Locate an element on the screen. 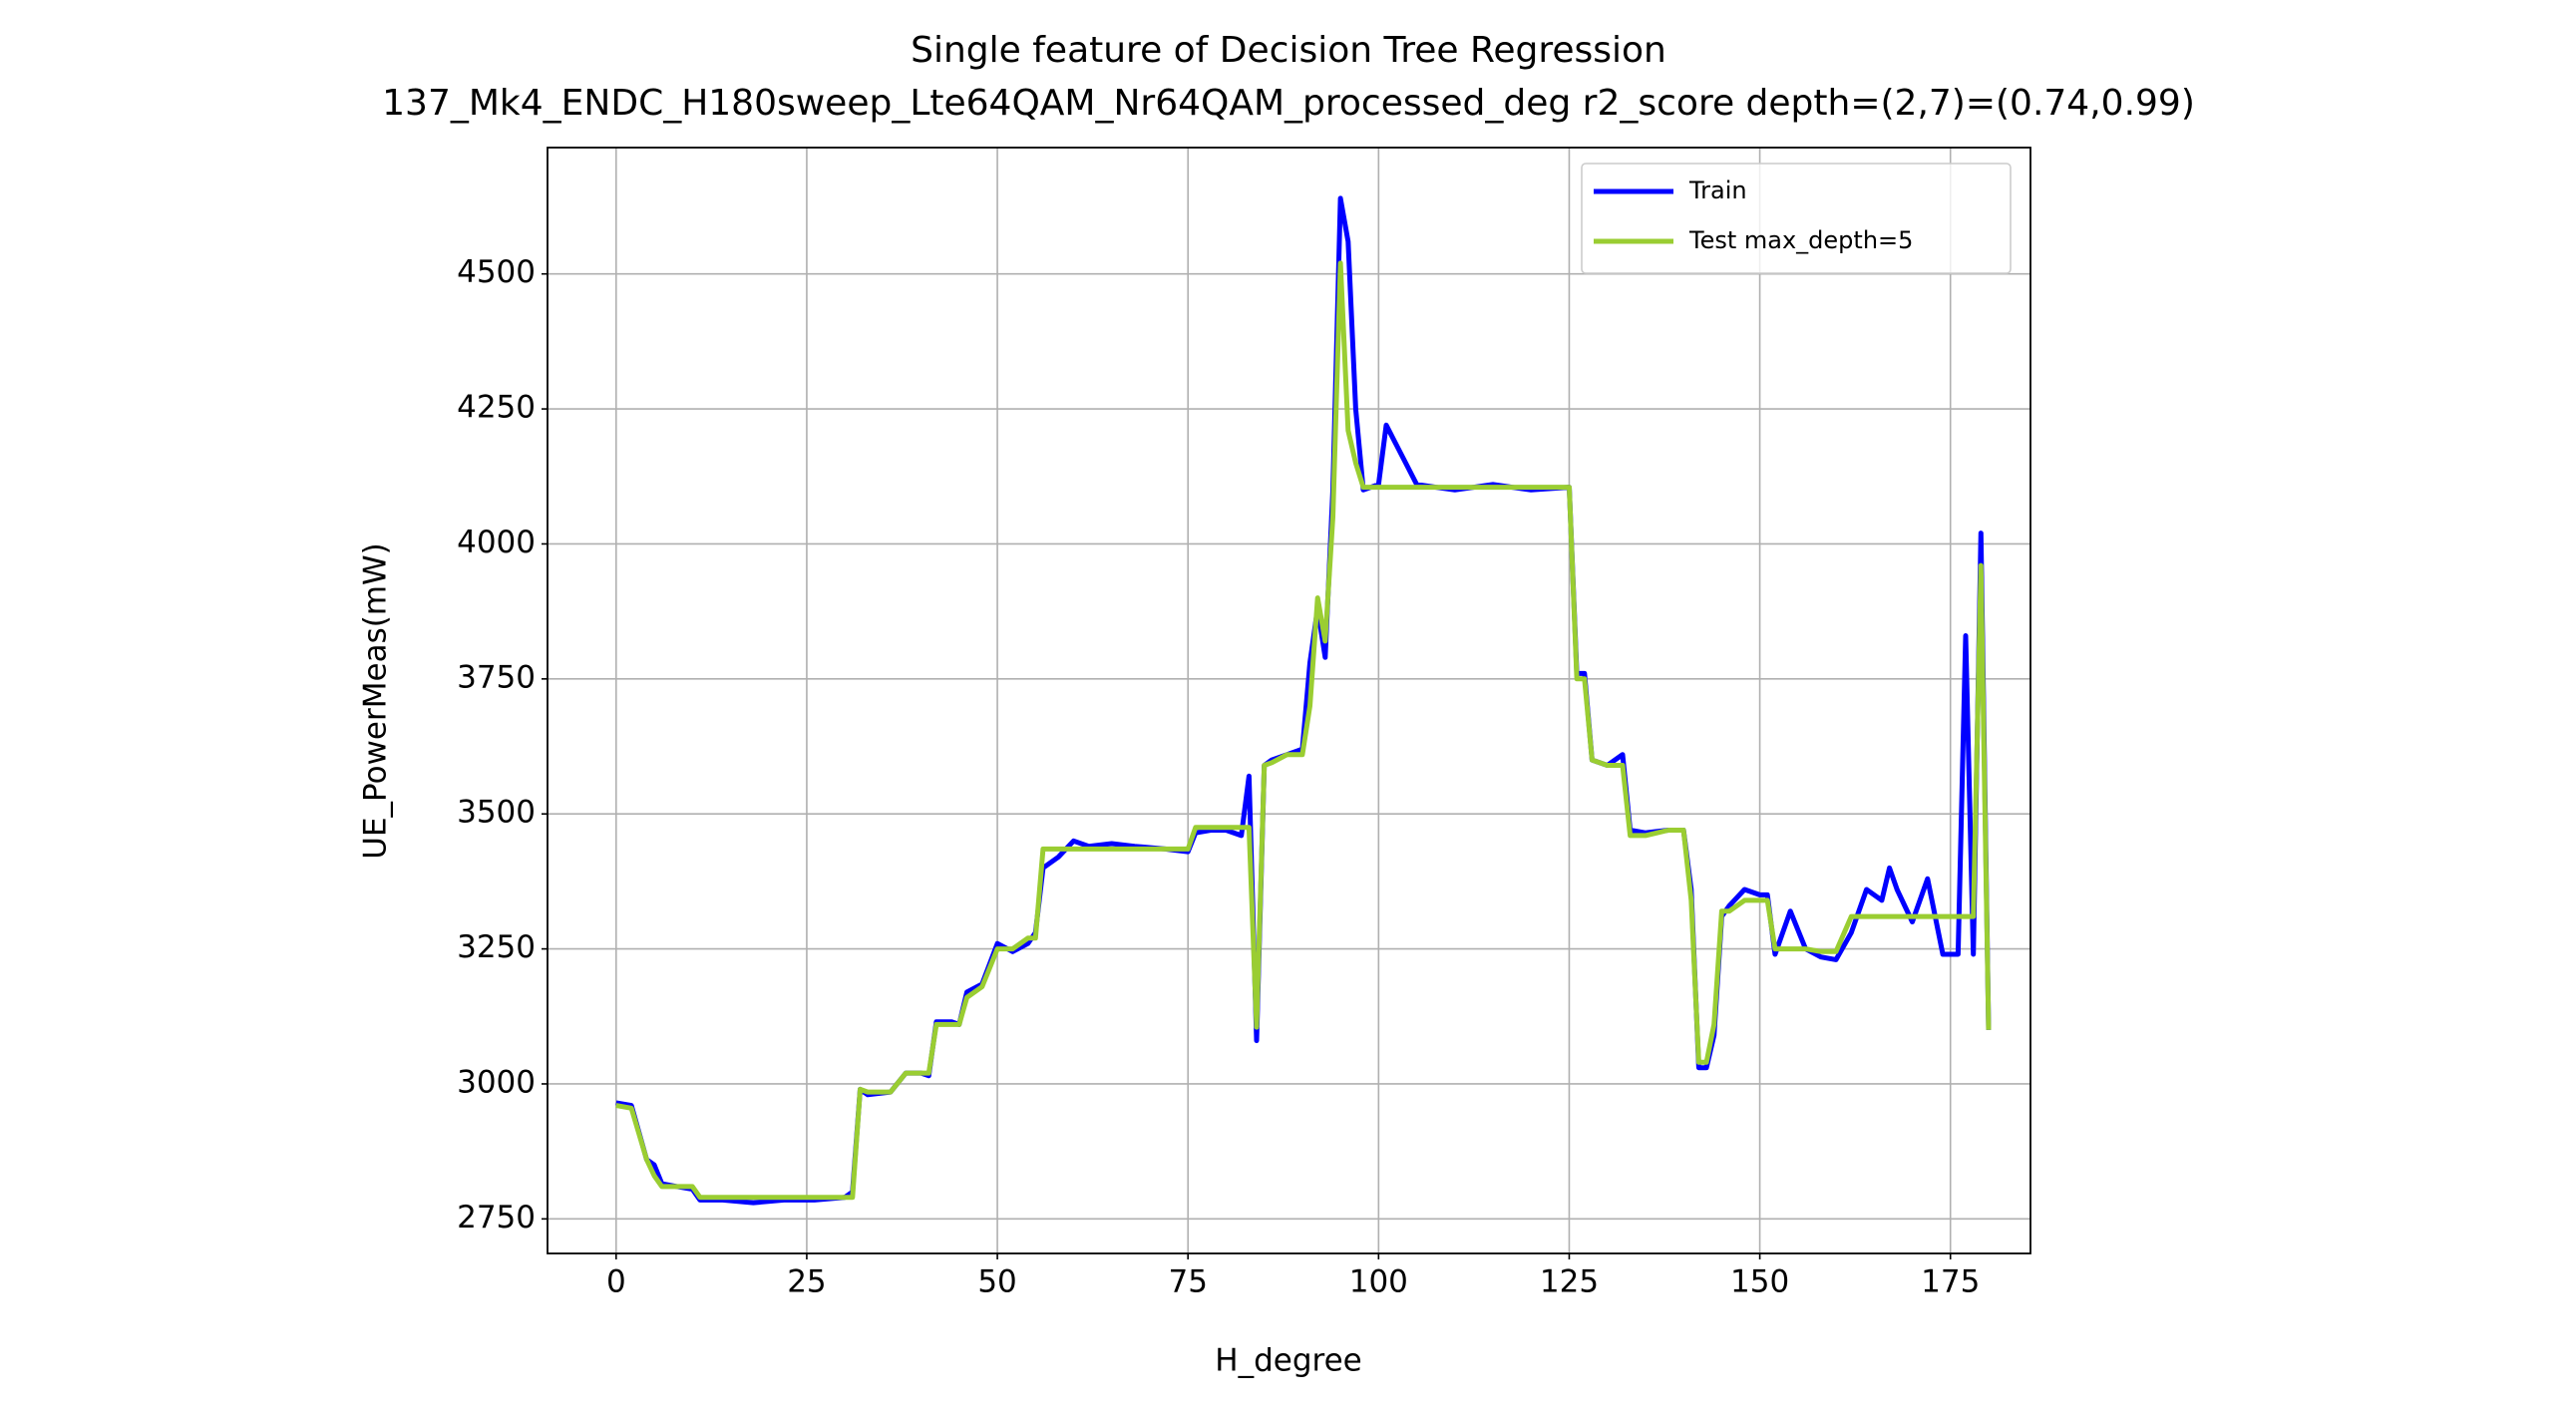  y-tick-label: 4000 is located at coordinates (497, 542).